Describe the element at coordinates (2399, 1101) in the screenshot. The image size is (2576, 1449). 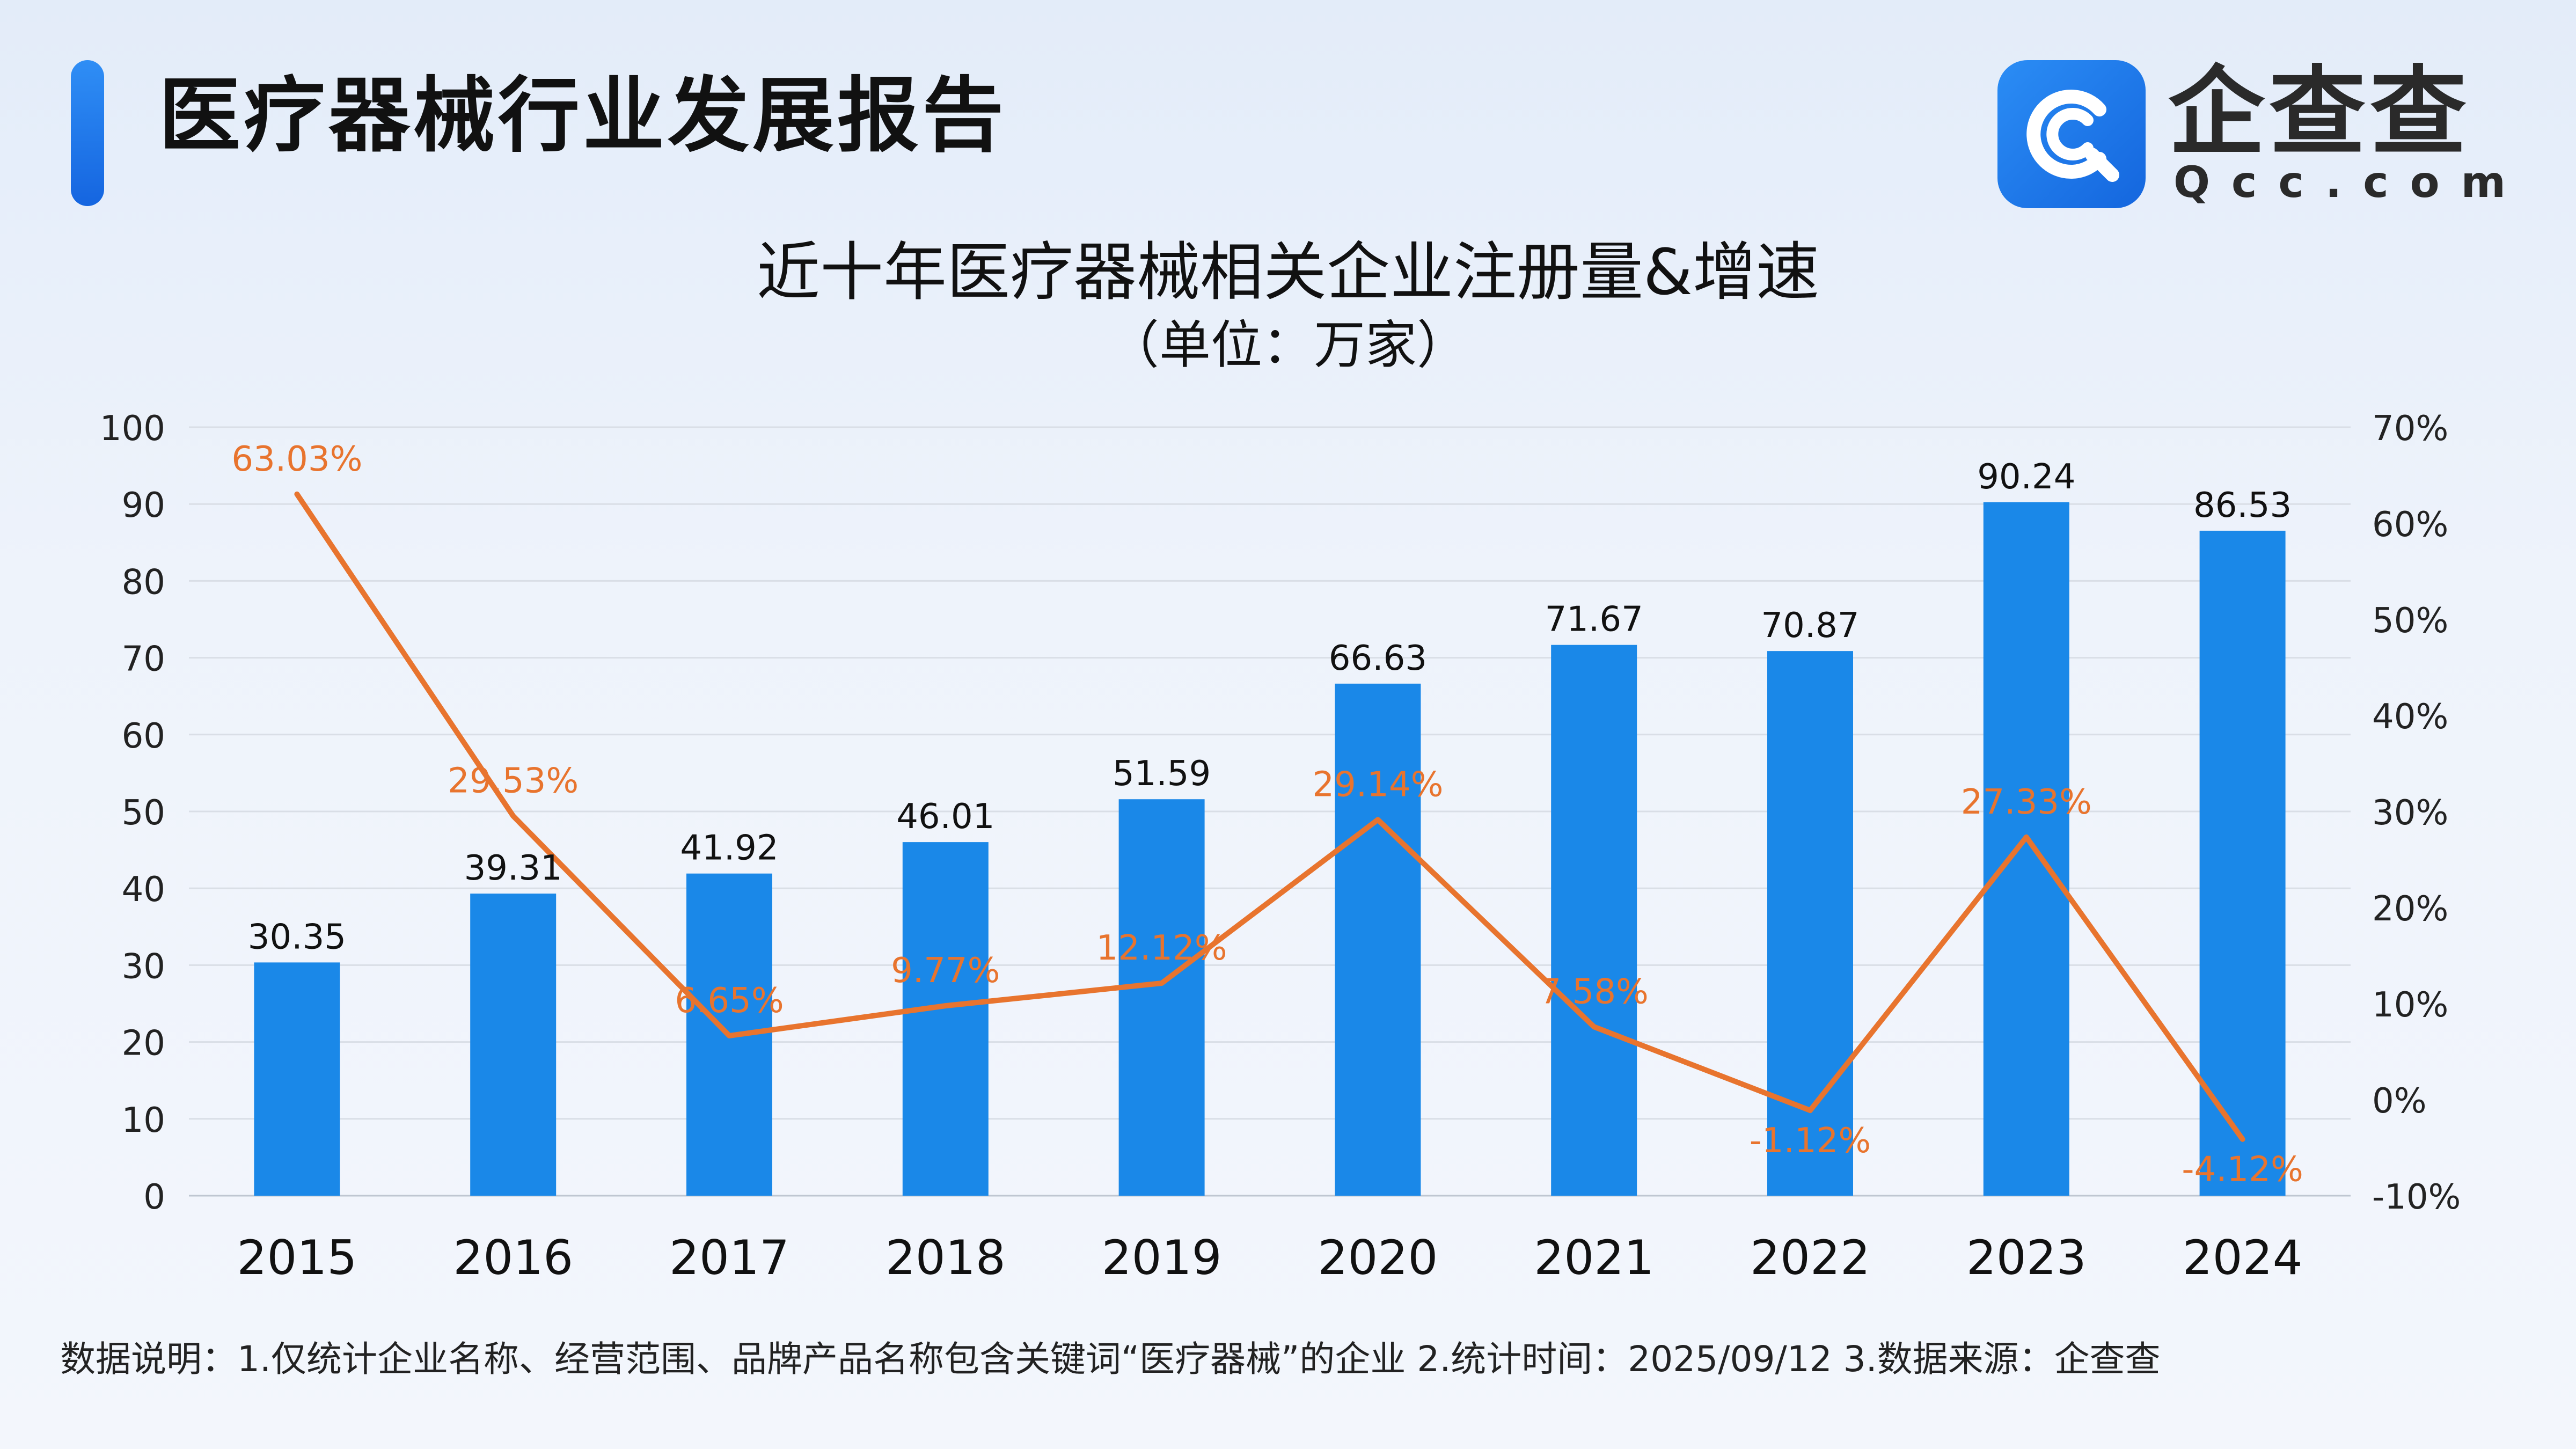
I see `y-right-tick-label: 0%` at that location.